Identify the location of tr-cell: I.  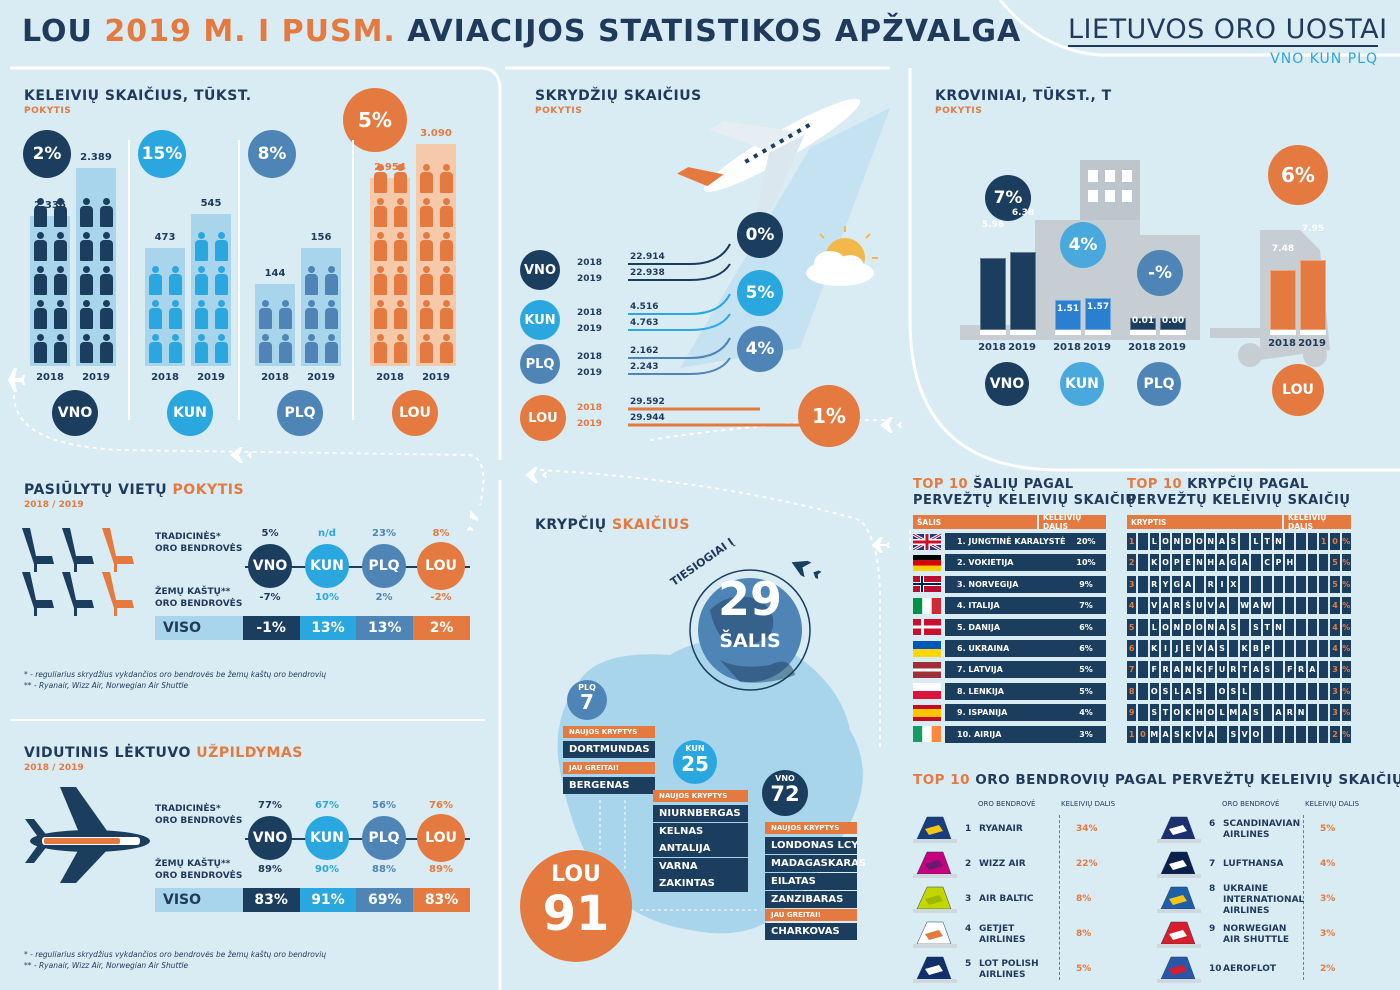
(1222, 584).